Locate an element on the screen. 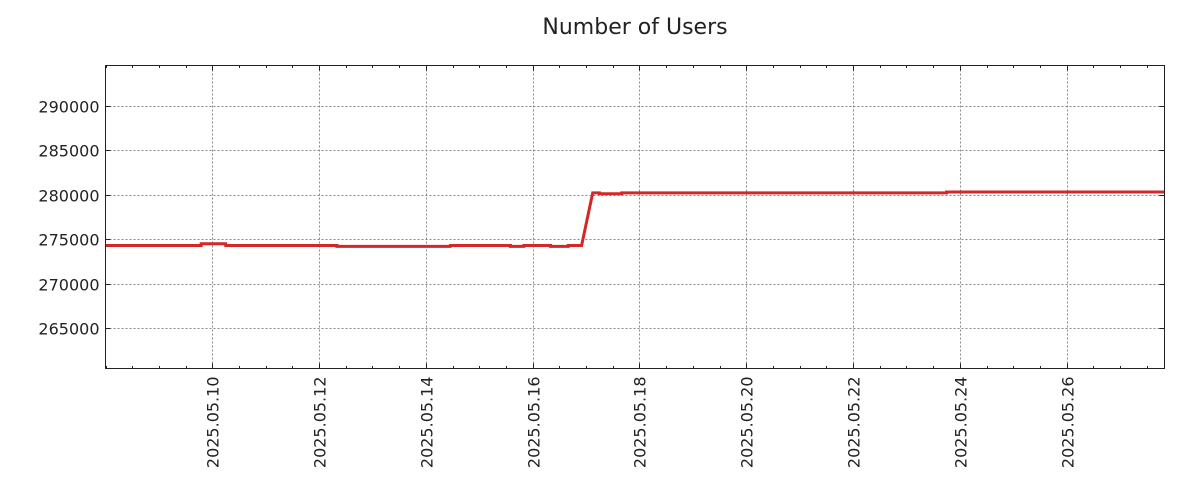 This screenshot has width=1200, height=500. y-tick-label: 290000 is located at coordinates (68, 107).